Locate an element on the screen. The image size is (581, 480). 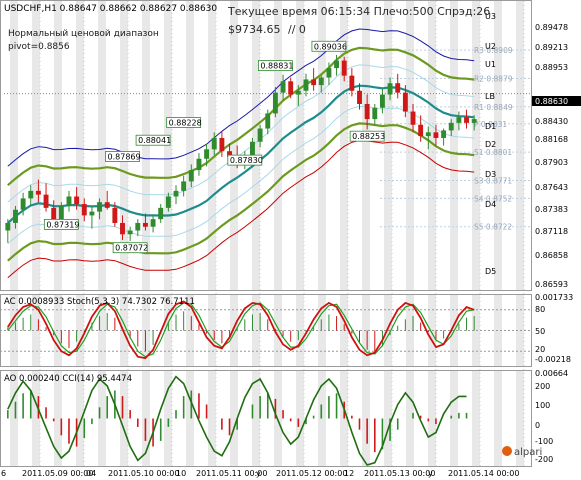
pivot-level-label: S5 0.8722 is located at coordinates (493, 227).